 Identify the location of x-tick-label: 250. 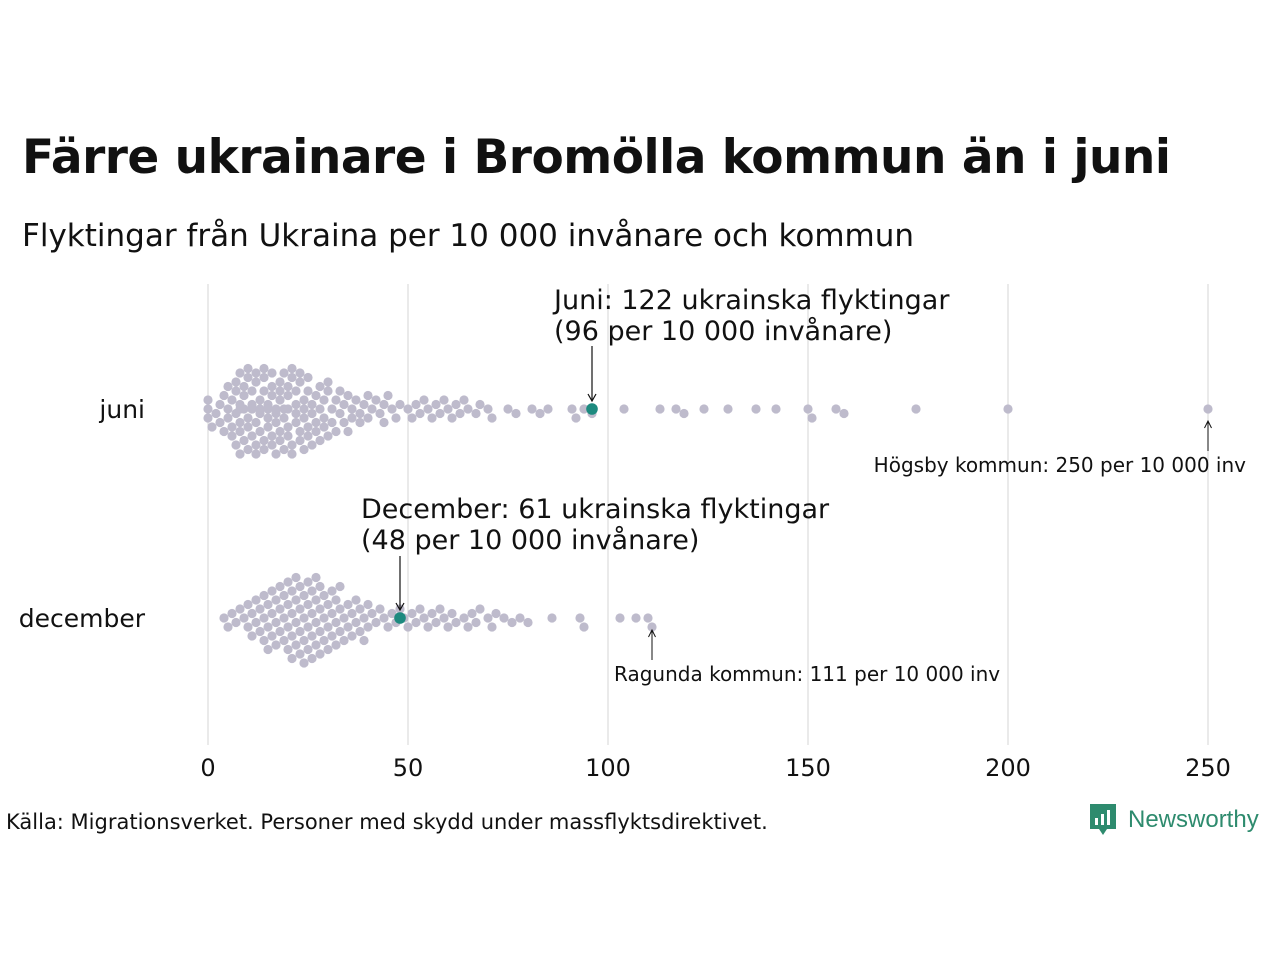
(1208, 768).